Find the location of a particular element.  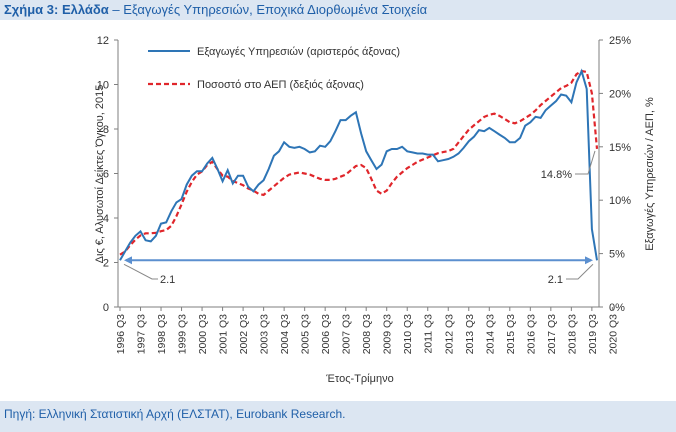

callout-line-start is located at coordinates (140, 271).